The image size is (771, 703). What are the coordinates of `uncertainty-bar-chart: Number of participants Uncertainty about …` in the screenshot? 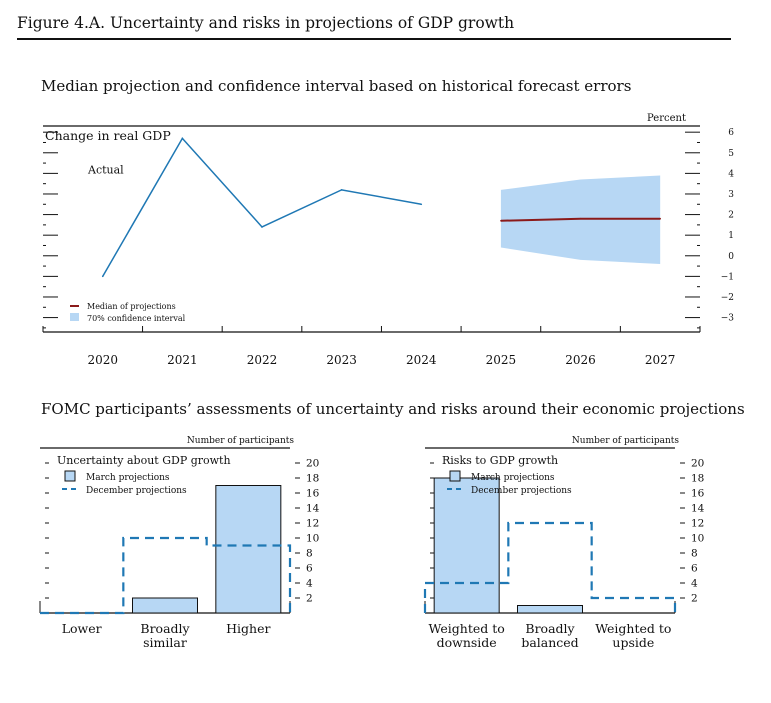 It's located at (179, 543).